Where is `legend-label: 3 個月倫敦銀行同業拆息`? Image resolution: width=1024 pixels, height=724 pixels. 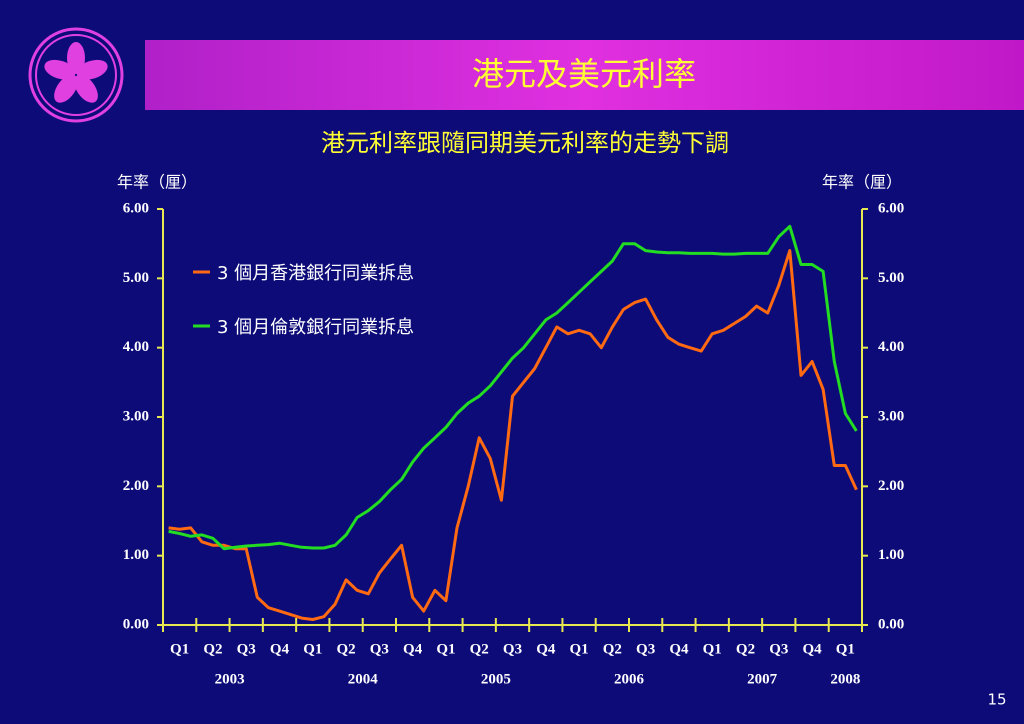 legend-label: 3 個月倫敦銀行同業拆息 is located at coordinates (315, 327).